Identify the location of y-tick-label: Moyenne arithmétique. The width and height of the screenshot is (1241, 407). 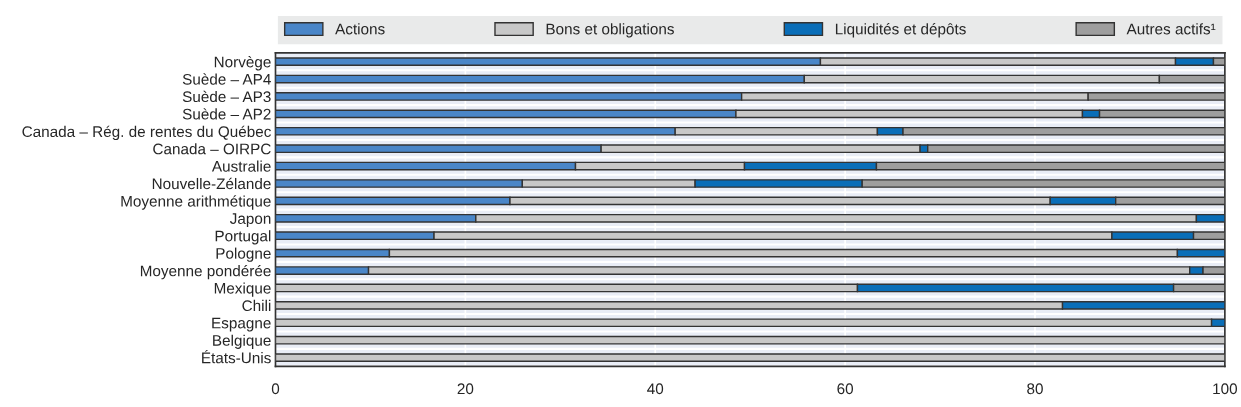
(196, 202).